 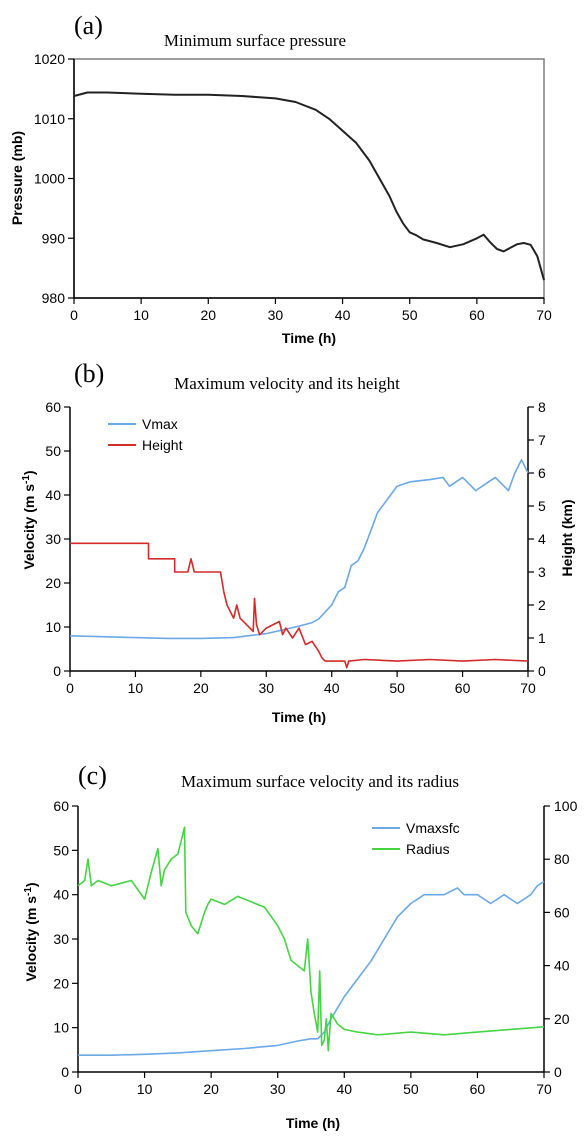 What do you see at coordinates (344, 1089) in the screenshot?
I see `panel-c-x-tick-label: 40` at bounding box center [344, 1089].